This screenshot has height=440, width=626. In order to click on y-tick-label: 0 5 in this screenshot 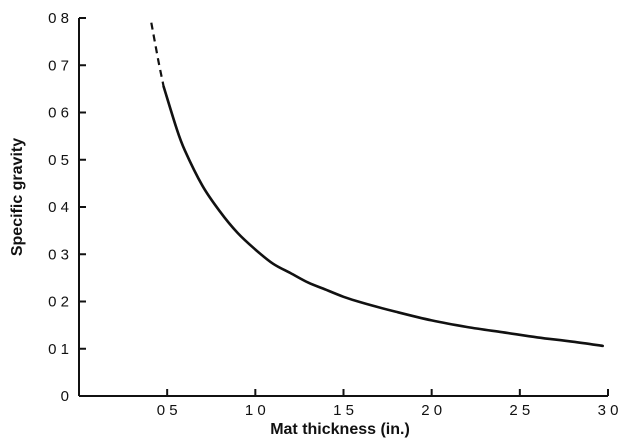, I will do `click(58, 160)`.